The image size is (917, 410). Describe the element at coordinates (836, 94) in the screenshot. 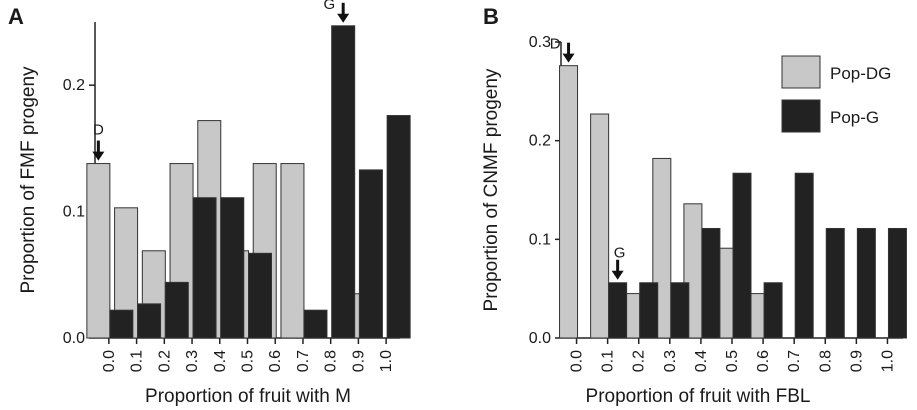

I see `legend: Pop-DG Pop-G` at that location.